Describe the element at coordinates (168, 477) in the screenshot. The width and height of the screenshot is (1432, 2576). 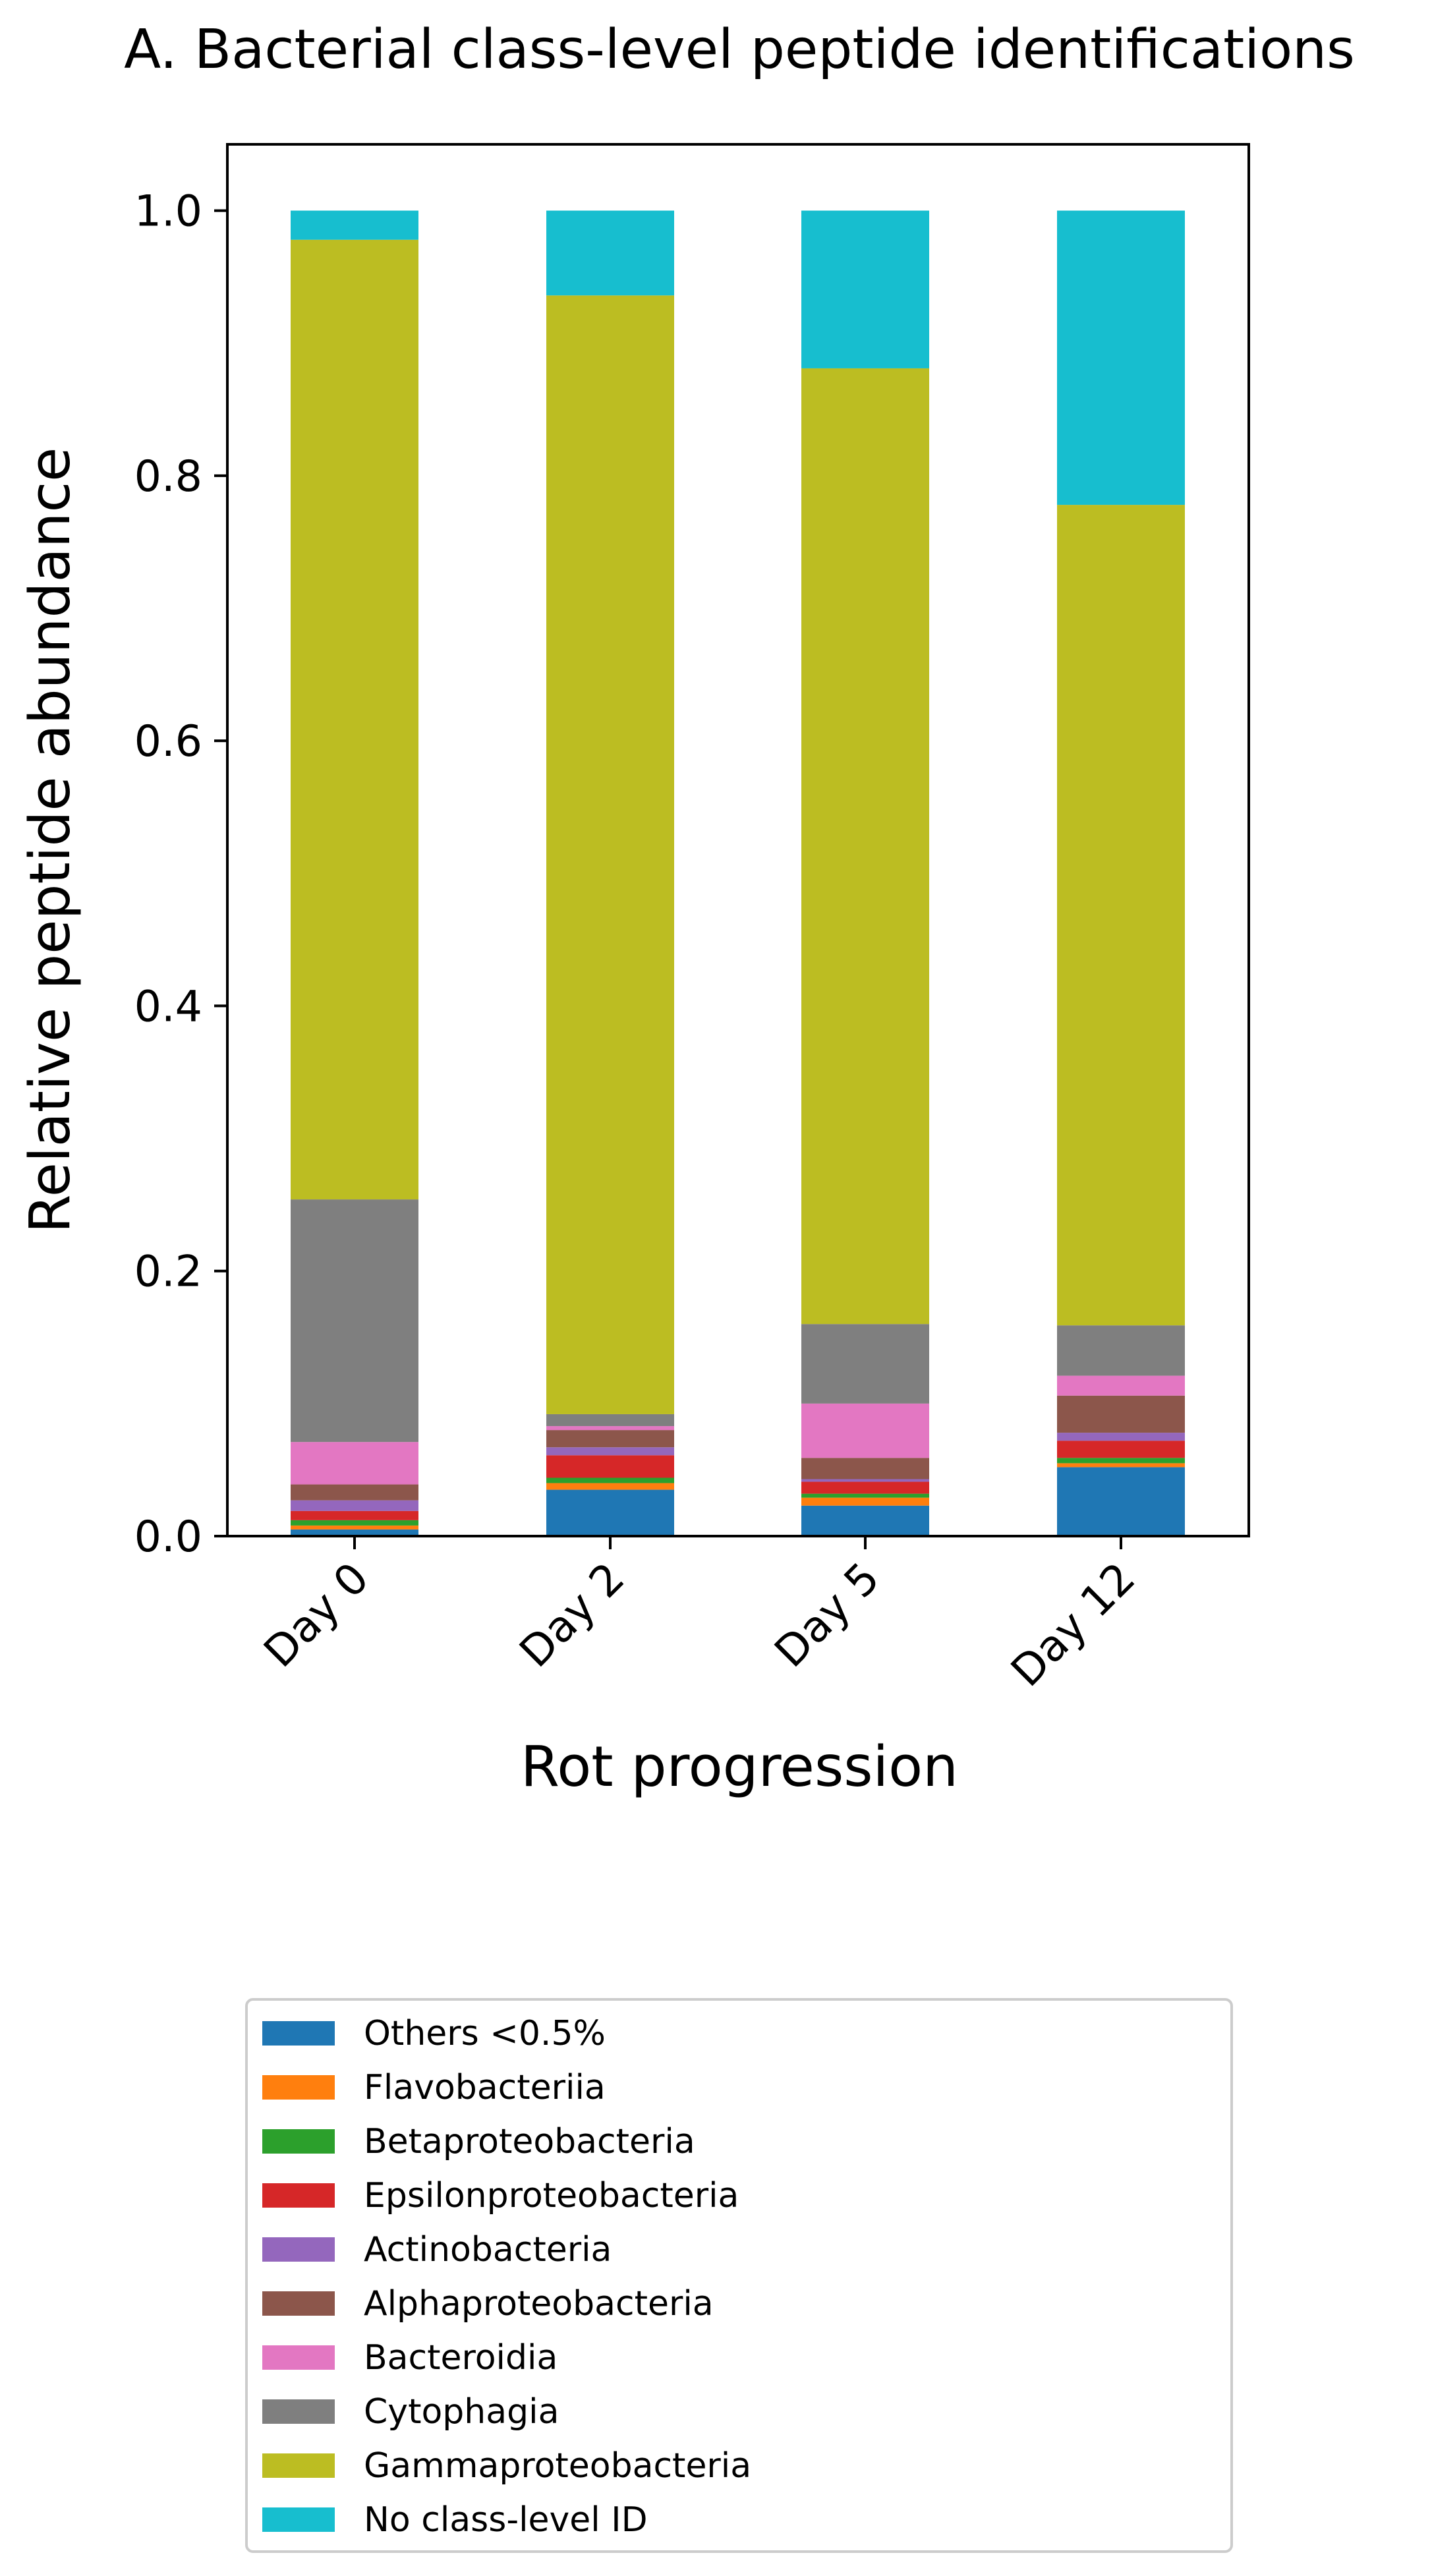
I see `y-tick-label: 0.8` at that location.